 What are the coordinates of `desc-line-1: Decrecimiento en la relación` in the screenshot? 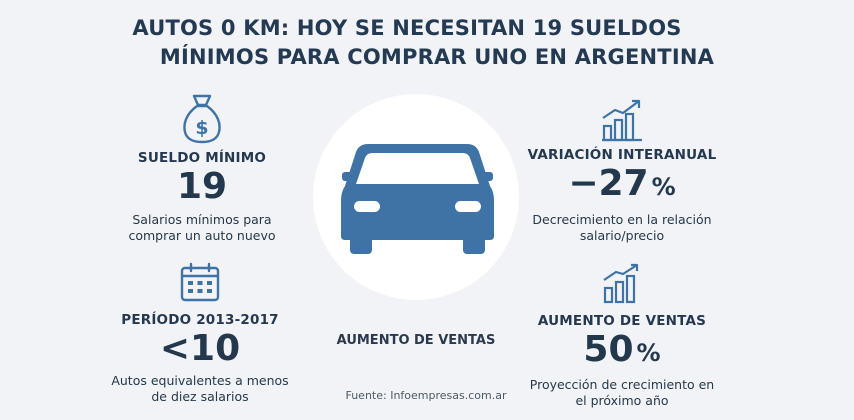 It's located at (622, 219).